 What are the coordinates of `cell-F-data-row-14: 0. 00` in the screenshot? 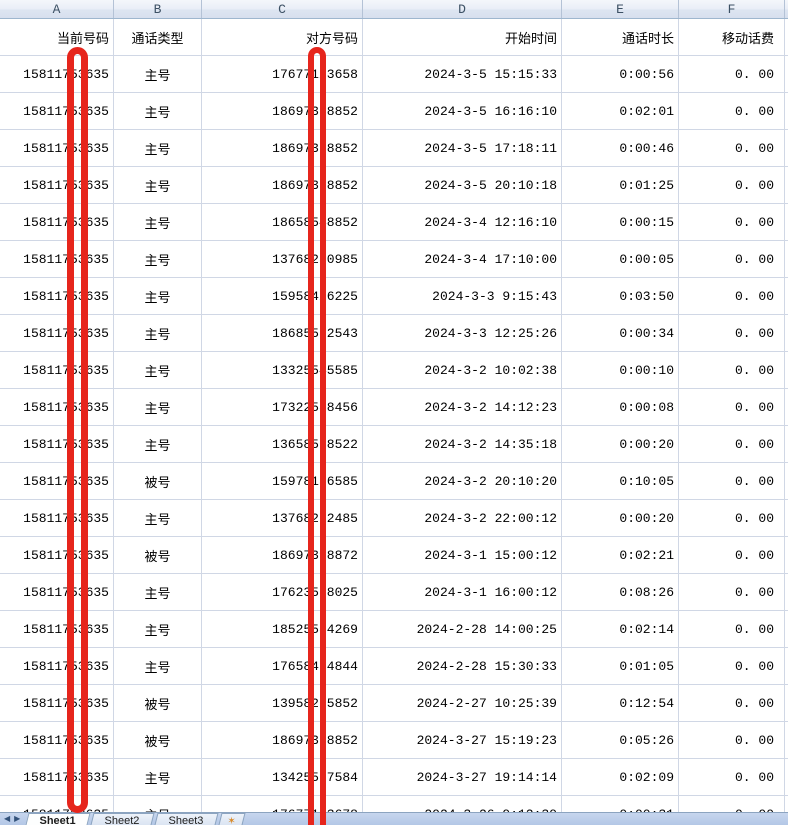 It's located at (732, 555).